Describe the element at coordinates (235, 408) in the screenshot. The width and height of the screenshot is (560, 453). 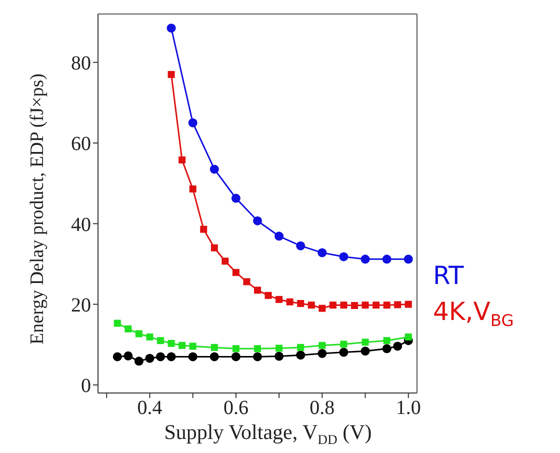
I see `x-tick-label: 0.6` at that location.